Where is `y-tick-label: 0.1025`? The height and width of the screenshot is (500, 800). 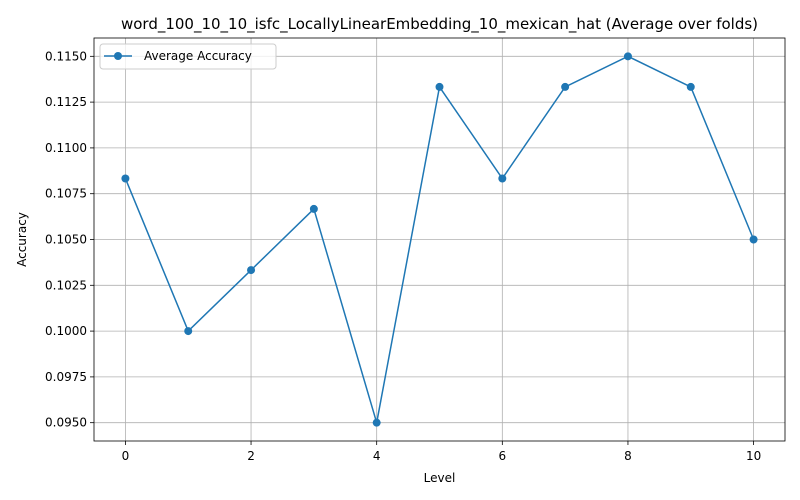 y-tick-label: 0.1025 is located at coordinates (66, 285).